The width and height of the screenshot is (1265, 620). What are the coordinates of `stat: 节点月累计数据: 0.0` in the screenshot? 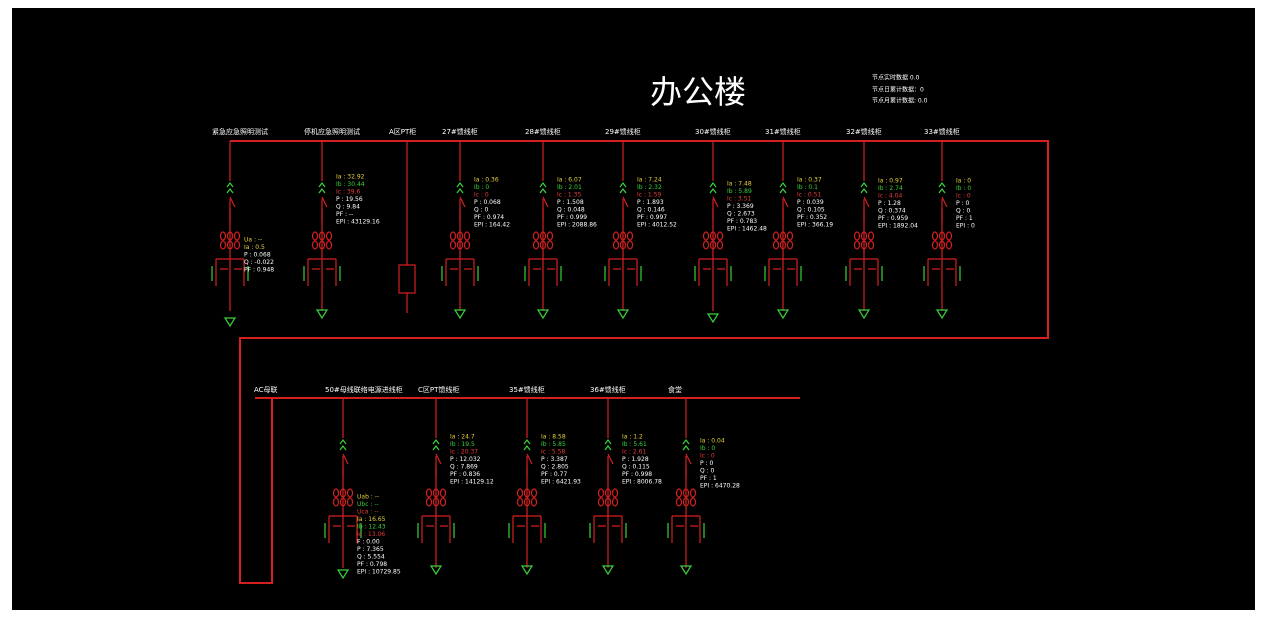 It's located at (900, 101).